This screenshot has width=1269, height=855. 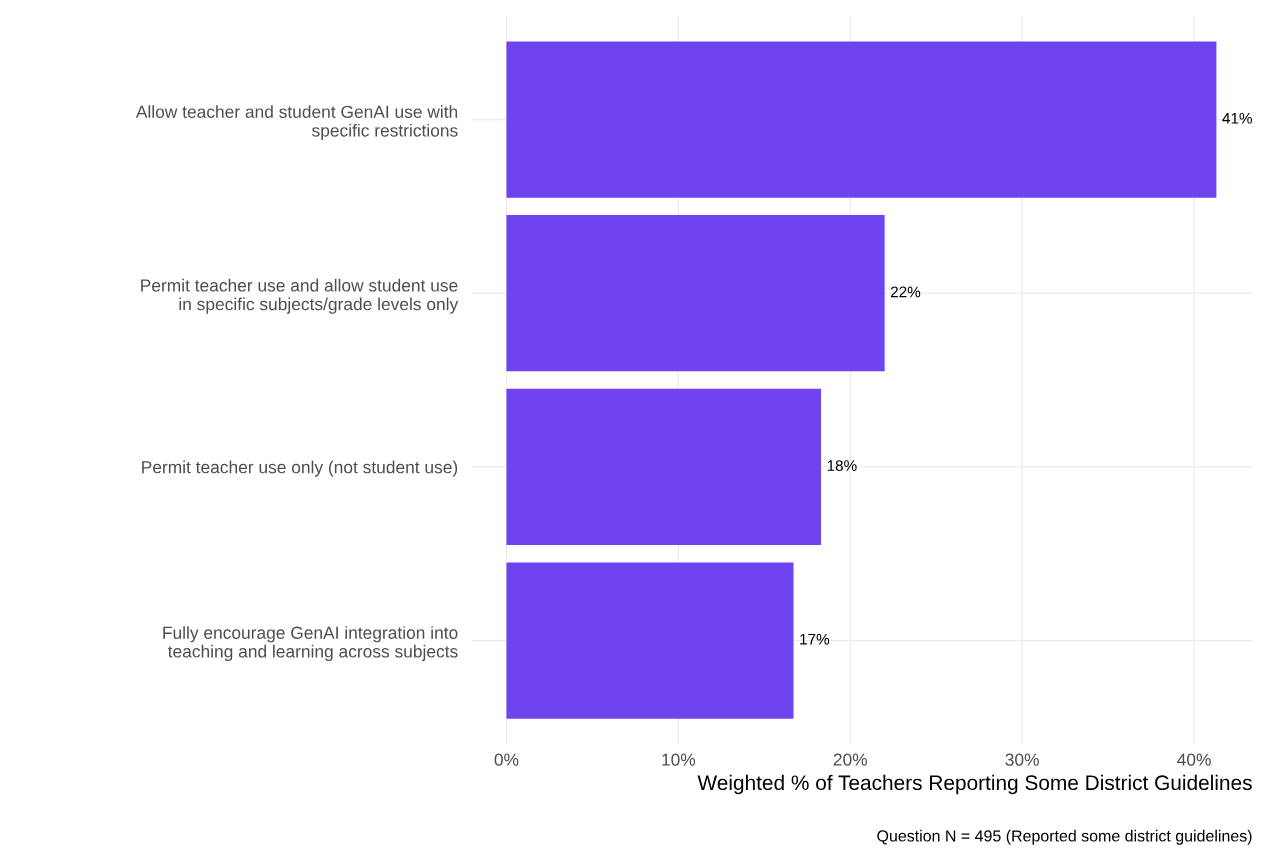 What do you see at coordinates (974, 784) in the screenshot?
I see `x-axis-title: Weighted % of Teachers Reporting Some District Guidelines` at bounding box center [974, 784].